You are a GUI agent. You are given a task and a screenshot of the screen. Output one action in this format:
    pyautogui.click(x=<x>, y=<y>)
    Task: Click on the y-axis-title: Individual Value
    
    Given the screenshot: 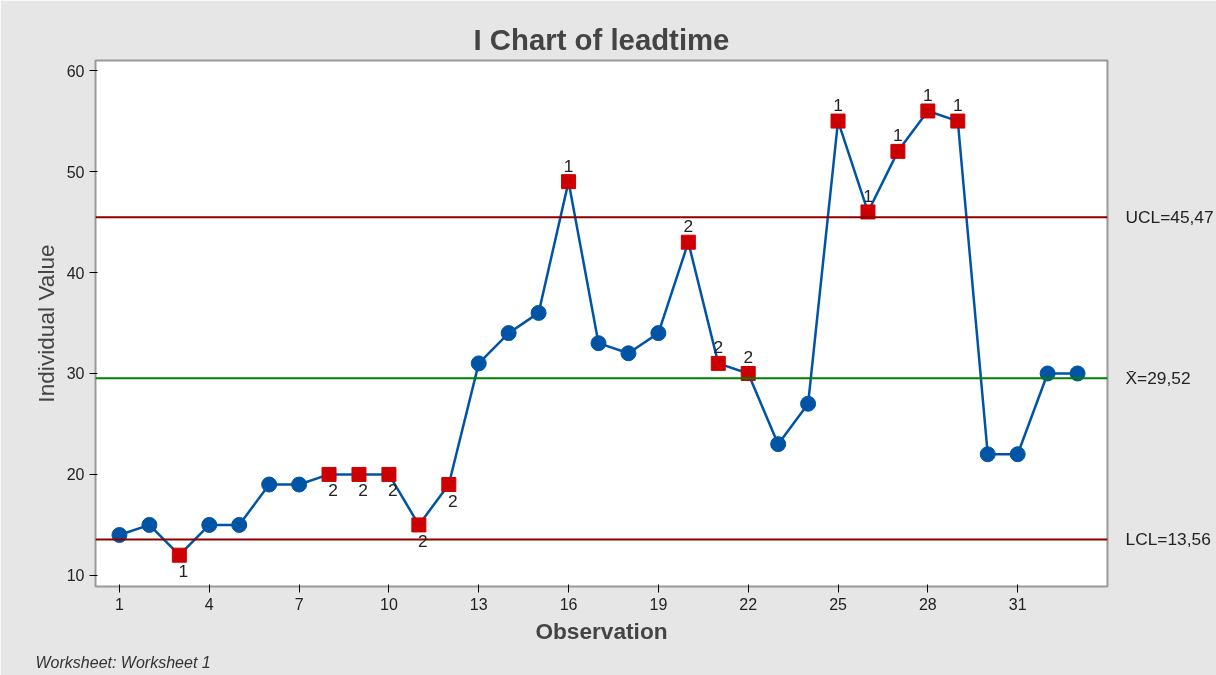 What is the action you would take?
    pyautogui.click(x=45, y=323)
    